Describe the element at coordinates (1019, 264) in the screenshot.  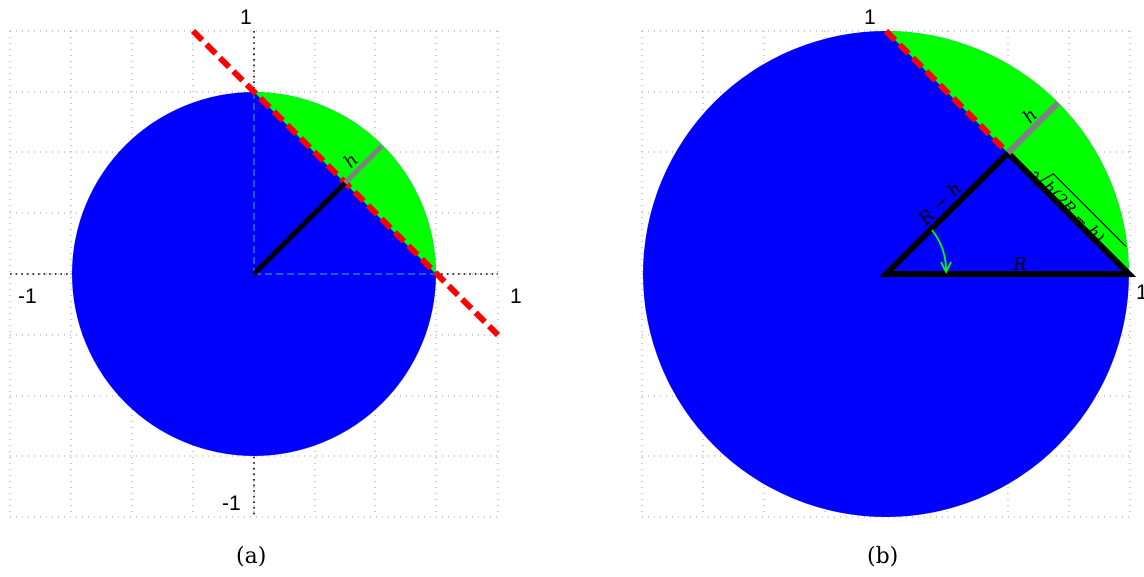
I see `R-label: R` at that location.